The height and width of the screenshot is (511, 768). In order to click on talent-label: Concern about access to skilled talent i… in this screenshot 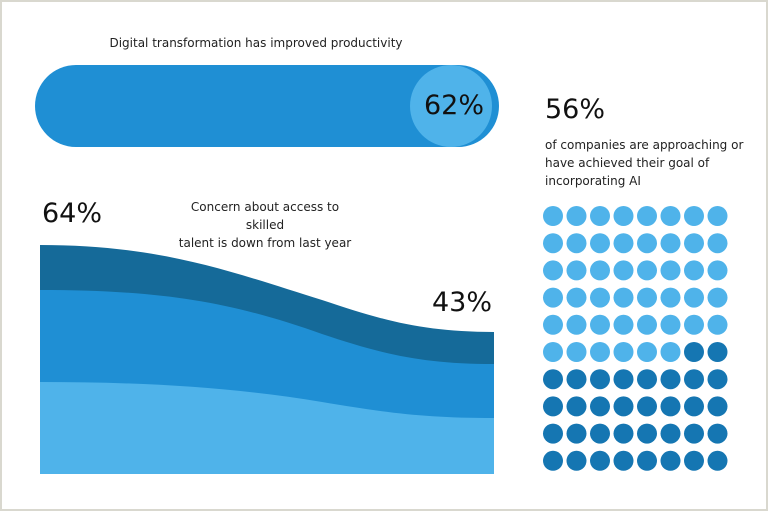, I will do `click(265, 225)`.